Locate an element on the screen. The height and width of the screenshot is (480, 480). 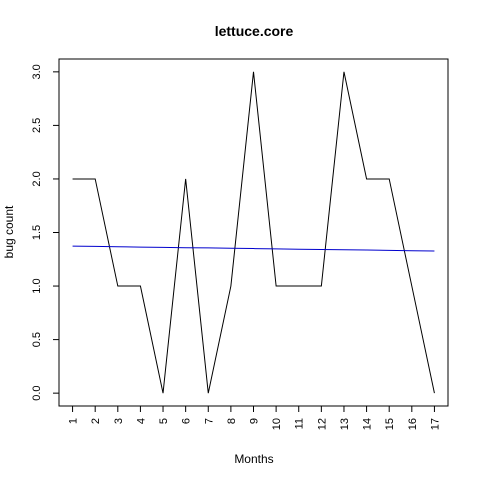
y-tick-label: 1.0 is located at coordinates (37, 285).